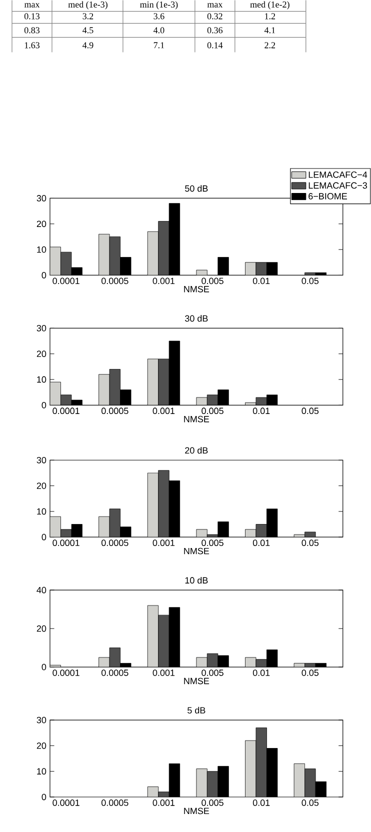 This screenshot has height=832, width=371. I want to click on chart-title: 10 dB, so click(196, 580).